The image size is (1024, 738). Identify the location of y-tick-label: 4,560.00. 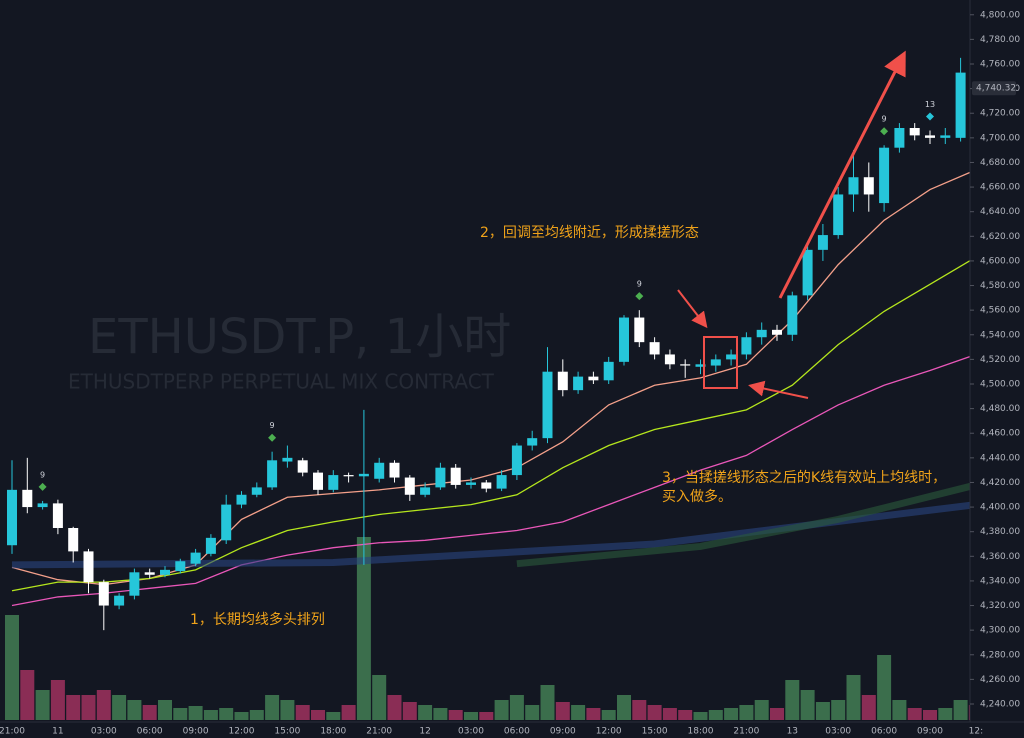
(1000, 311).